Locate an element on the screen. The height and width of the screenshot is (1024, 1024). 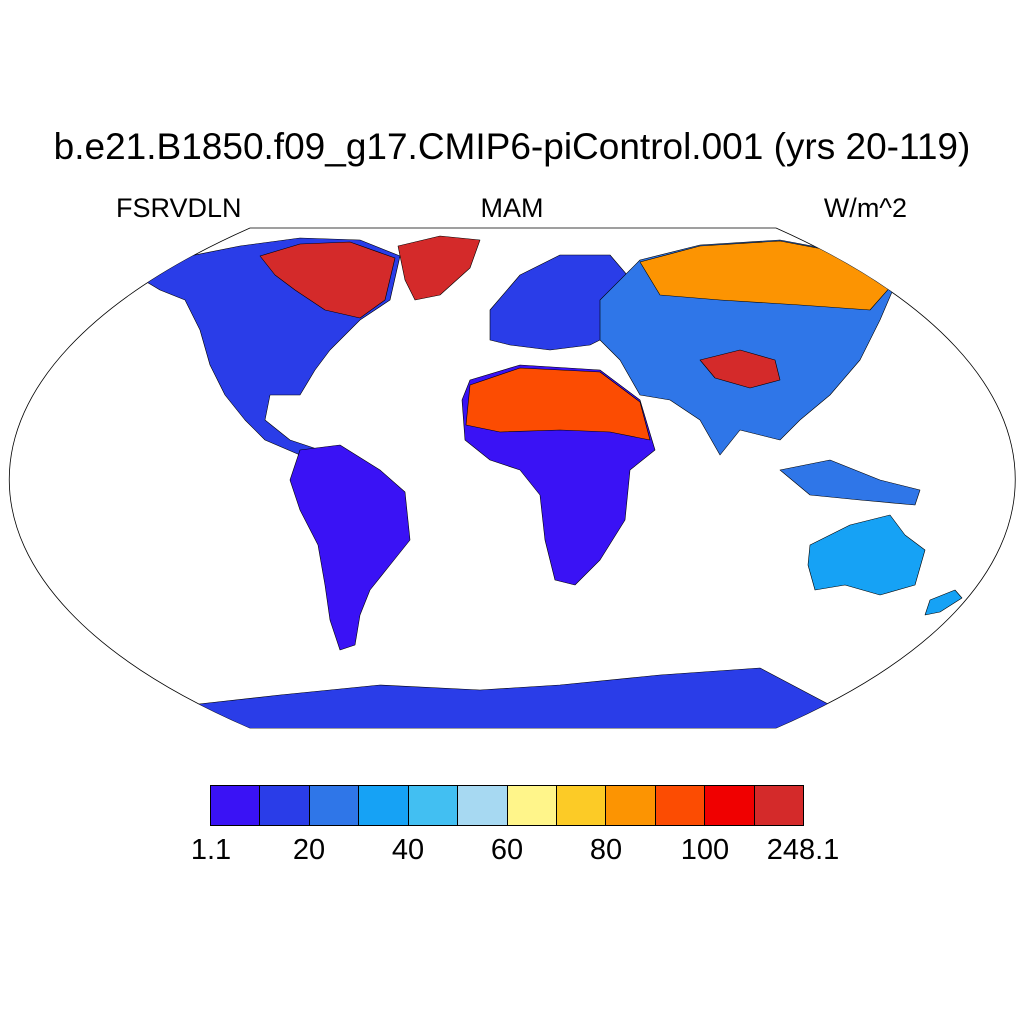
region-southeast-asia is located at coordinates (850, 482).